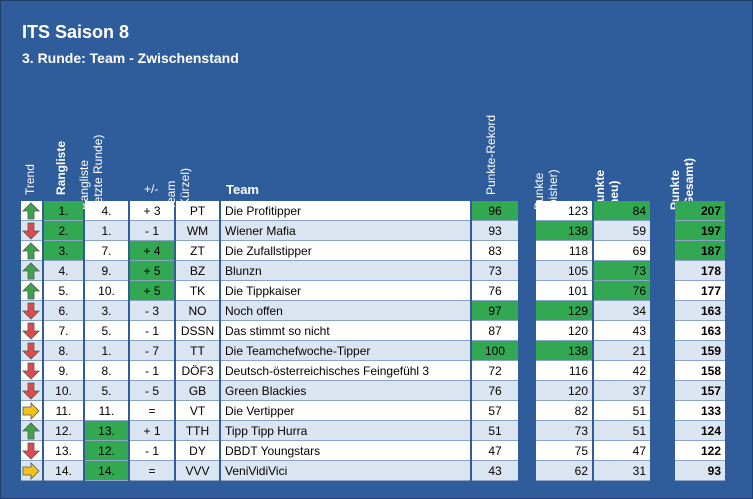 The height and width of the screenshot is (499, 753). I want to click on rang-cell: 3., so click(63, 251).